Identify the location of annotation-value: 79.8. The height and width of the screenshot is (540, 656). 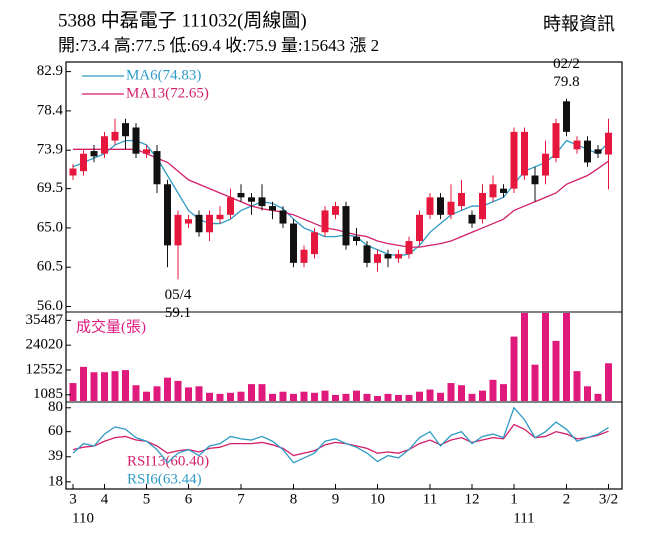
(566, 82).